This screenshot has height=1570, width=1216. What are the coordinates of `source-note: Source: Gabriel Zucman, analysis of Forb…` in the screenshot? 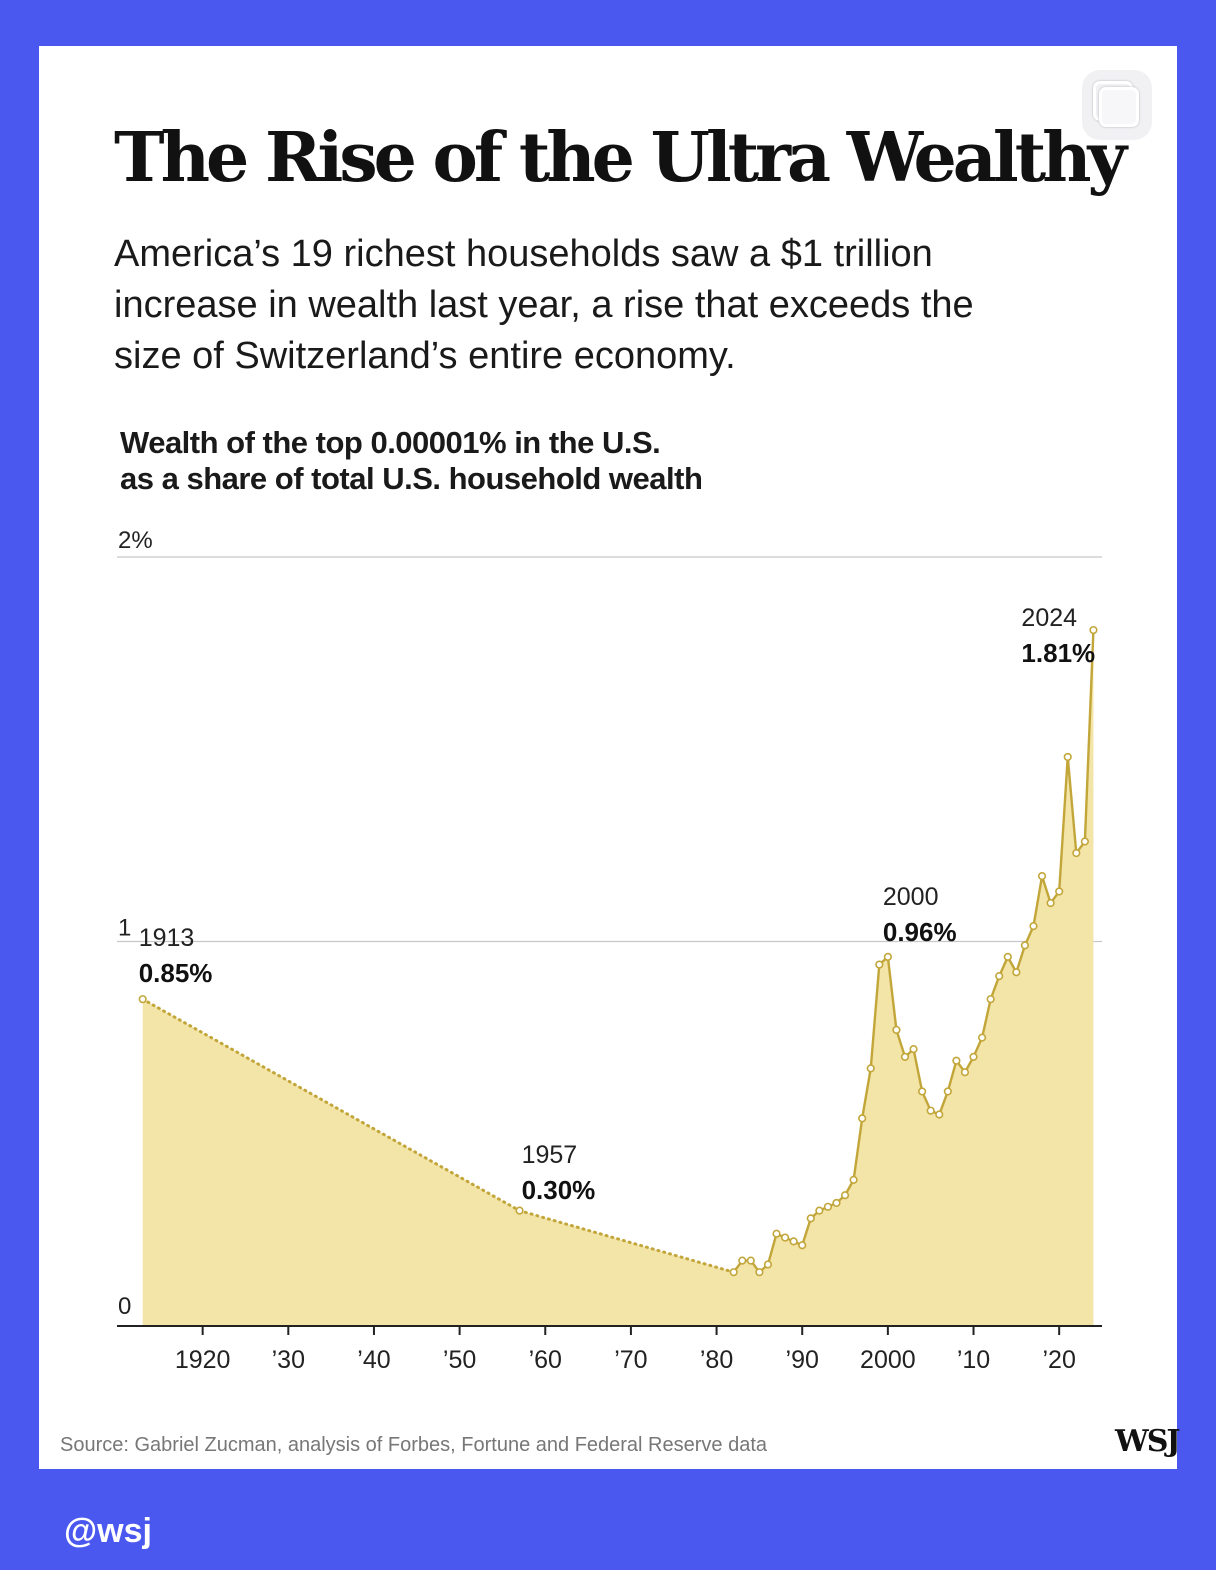 It's located at (414, 1445).